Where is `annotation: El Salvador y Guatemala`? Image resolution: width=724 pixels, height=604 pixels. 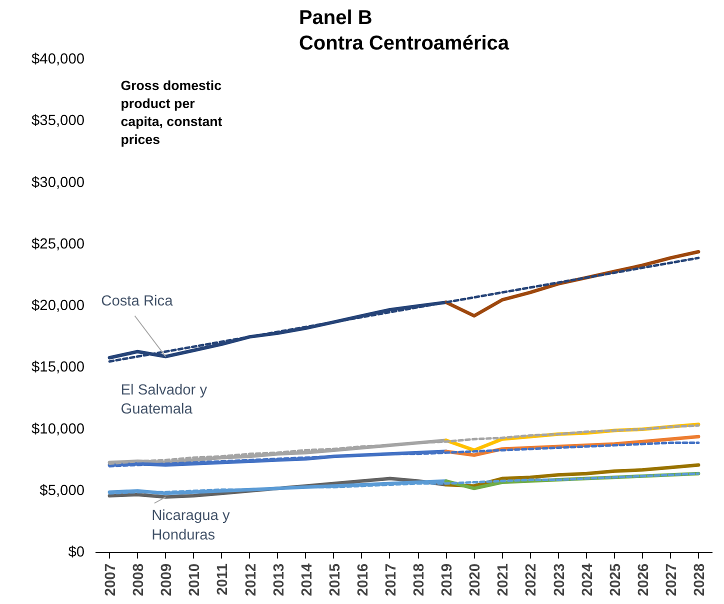 annotation: El Salvador y Guatemala is located at coordinates (164, 400).